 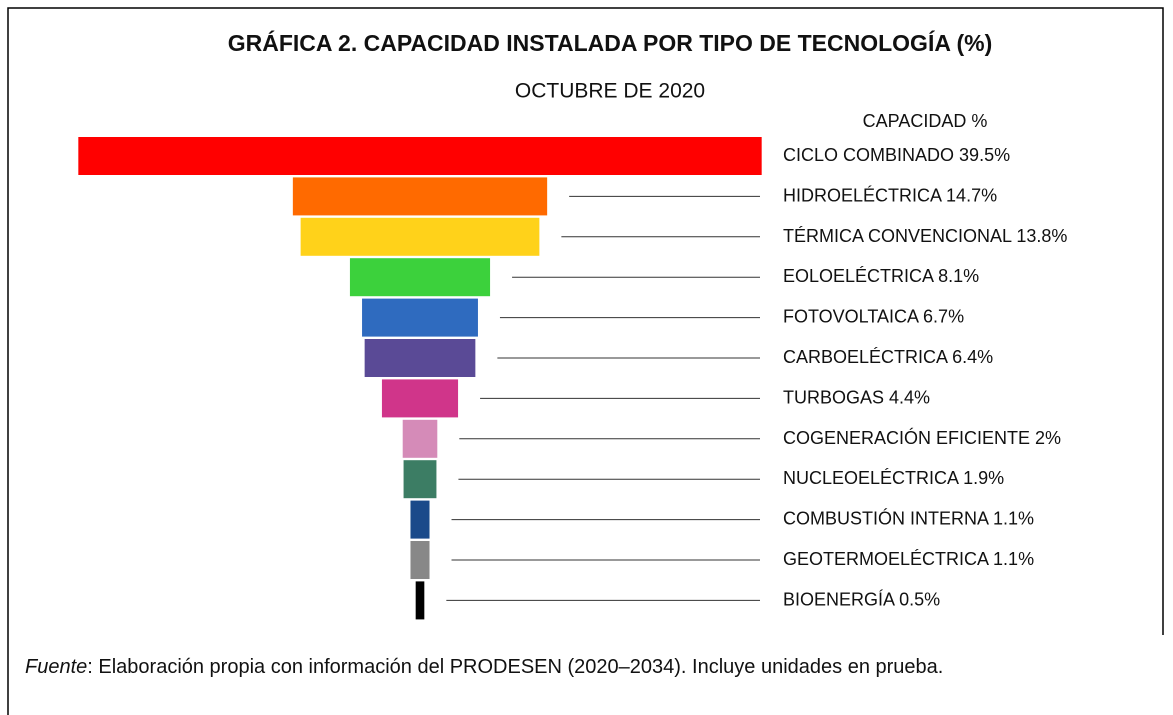 What do you see at coordinates (851, 316) in the screenshot?
I see `category-label: FOTOVOLTAICA` at bounding box center [851, 316].